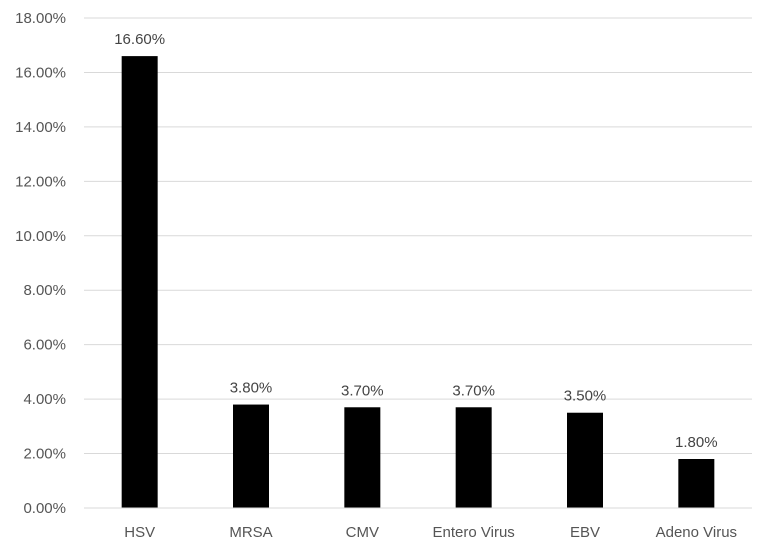  What do you see at coordinates (585, 532) in the screenshot?
I see `x-tick-label: EBV` at bounding box center [585, 532].